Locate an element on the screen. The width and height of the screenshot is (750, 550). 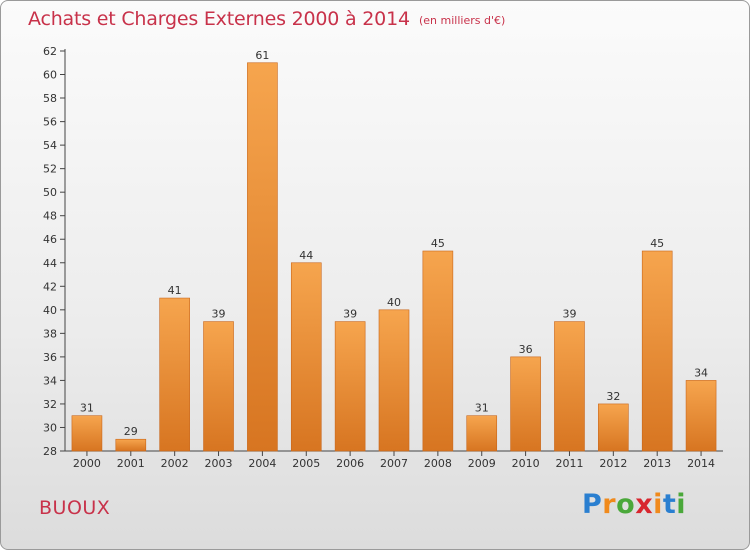
commune-name: BUOUX is located at coordinates (75, 508).